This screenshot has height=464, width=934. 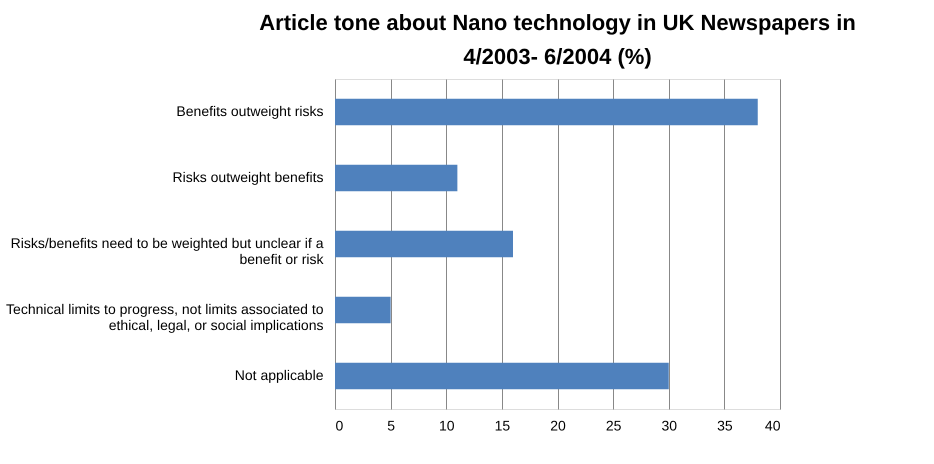 What do you see at coordinates (165, 317) in the screenshot?
I see `y-tick-label: Technical limits to progress, not limits associated to ethical, legal, or social implications` at bounding box center [165, 317].